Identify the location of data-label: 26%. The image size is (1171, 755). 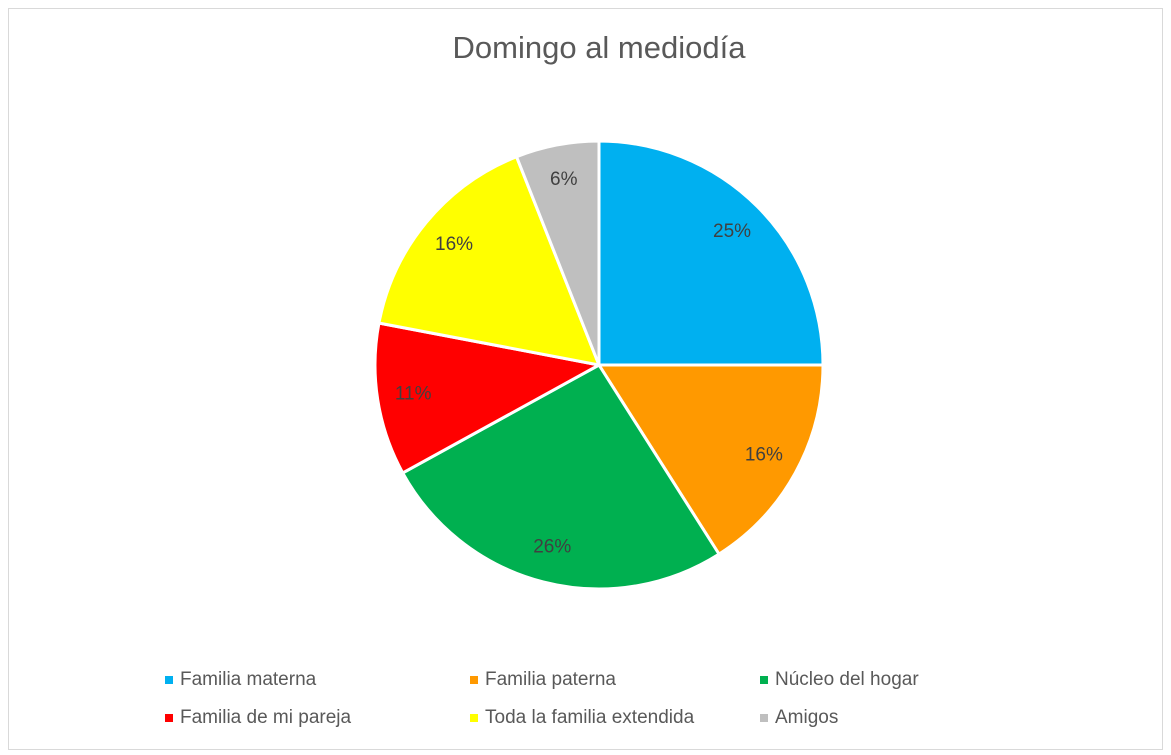
(552, 546).